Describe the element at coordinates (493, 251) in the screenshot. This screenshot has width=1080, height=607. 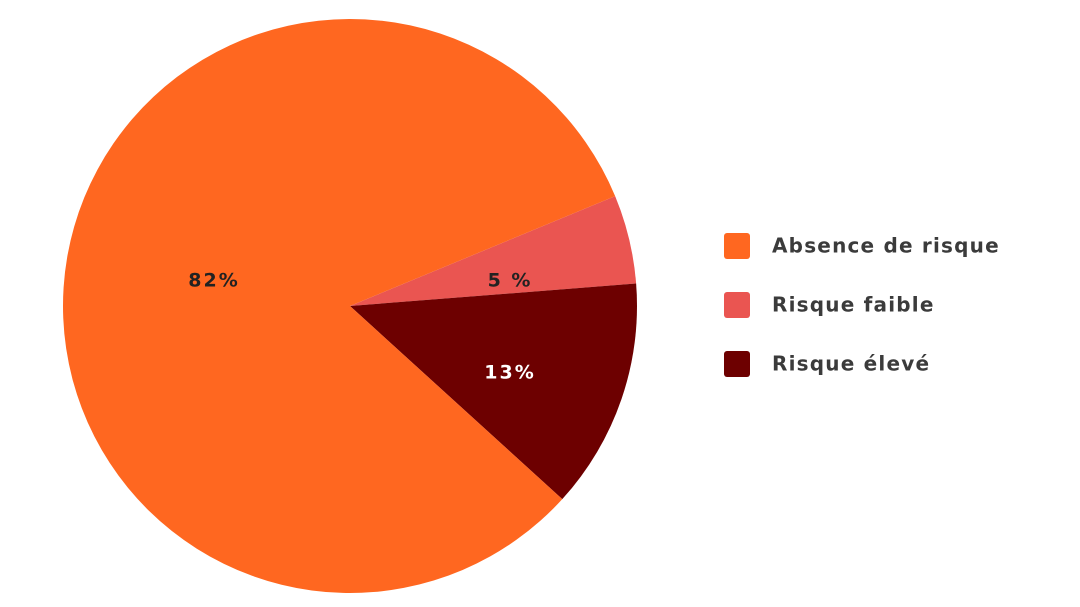
I see `pie-slice-risque-faible` at that location.